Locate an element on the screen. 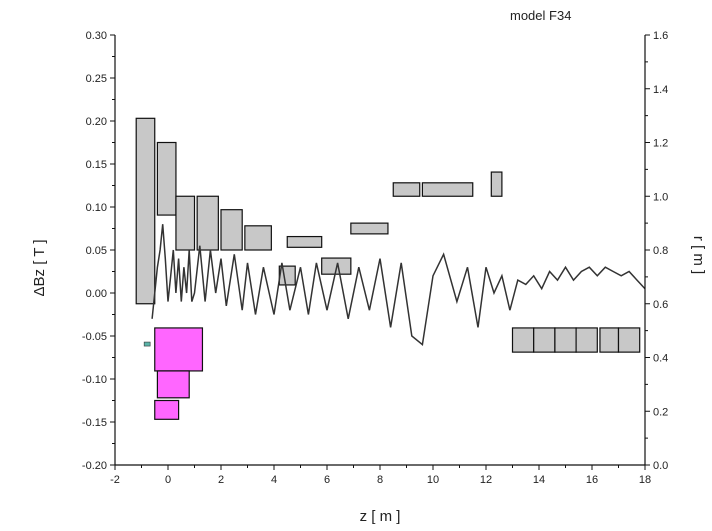 The width and height of the screenshot is (712, 531). y-left-tick-label: -0.20 is located at coordinates (94, 466).